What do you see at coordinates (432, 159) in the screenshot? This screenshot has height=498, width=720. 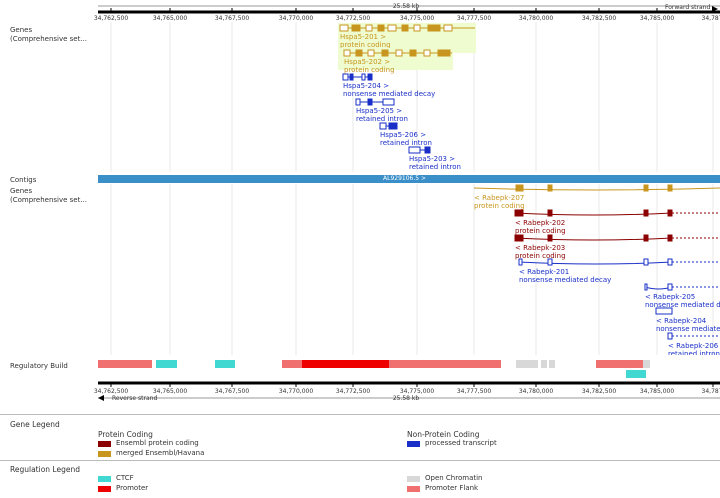 I see `transcript-name: Hspa5-203 >` at bounding box center [432, 159].